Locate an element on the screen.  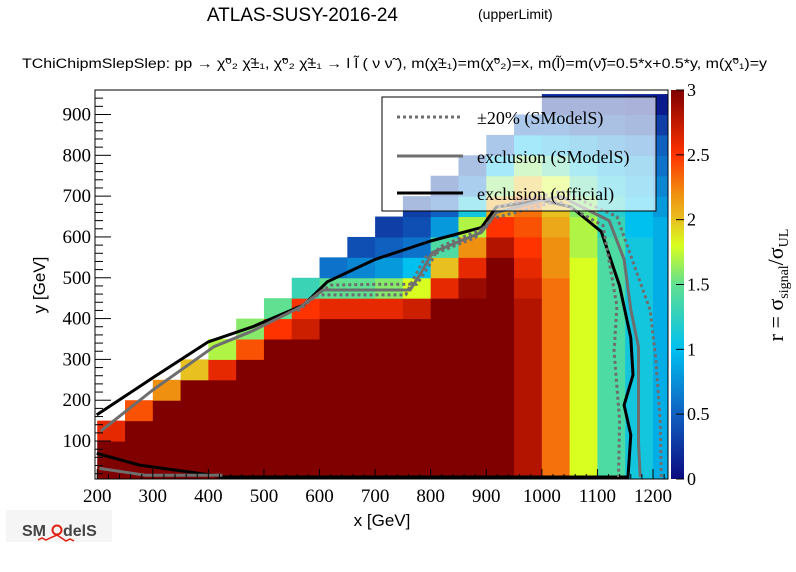
smodels-logo: SM delS is located at coordinates (59, 526).